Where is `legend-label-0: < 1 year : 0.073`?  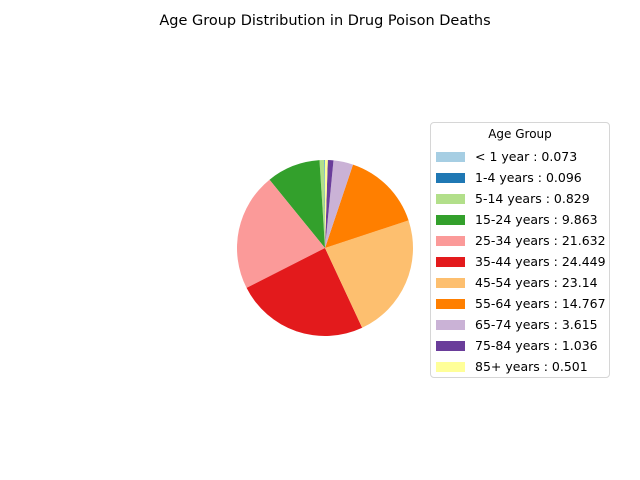 legend-label-0: < 1 year : 0.073 is located at coordinates (526, 156).